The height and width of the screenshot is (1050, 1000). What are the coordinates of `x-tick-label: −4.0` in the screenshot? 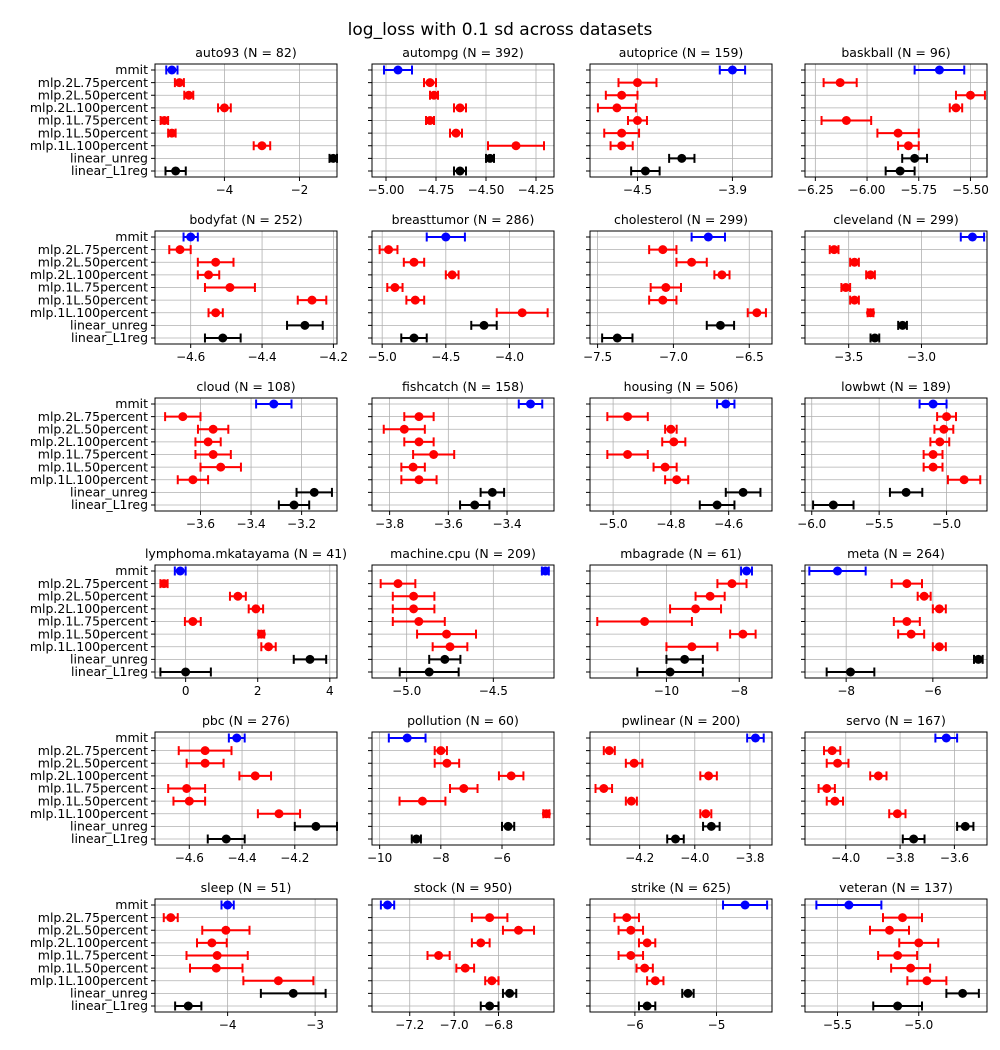 It's located at (845, 858).